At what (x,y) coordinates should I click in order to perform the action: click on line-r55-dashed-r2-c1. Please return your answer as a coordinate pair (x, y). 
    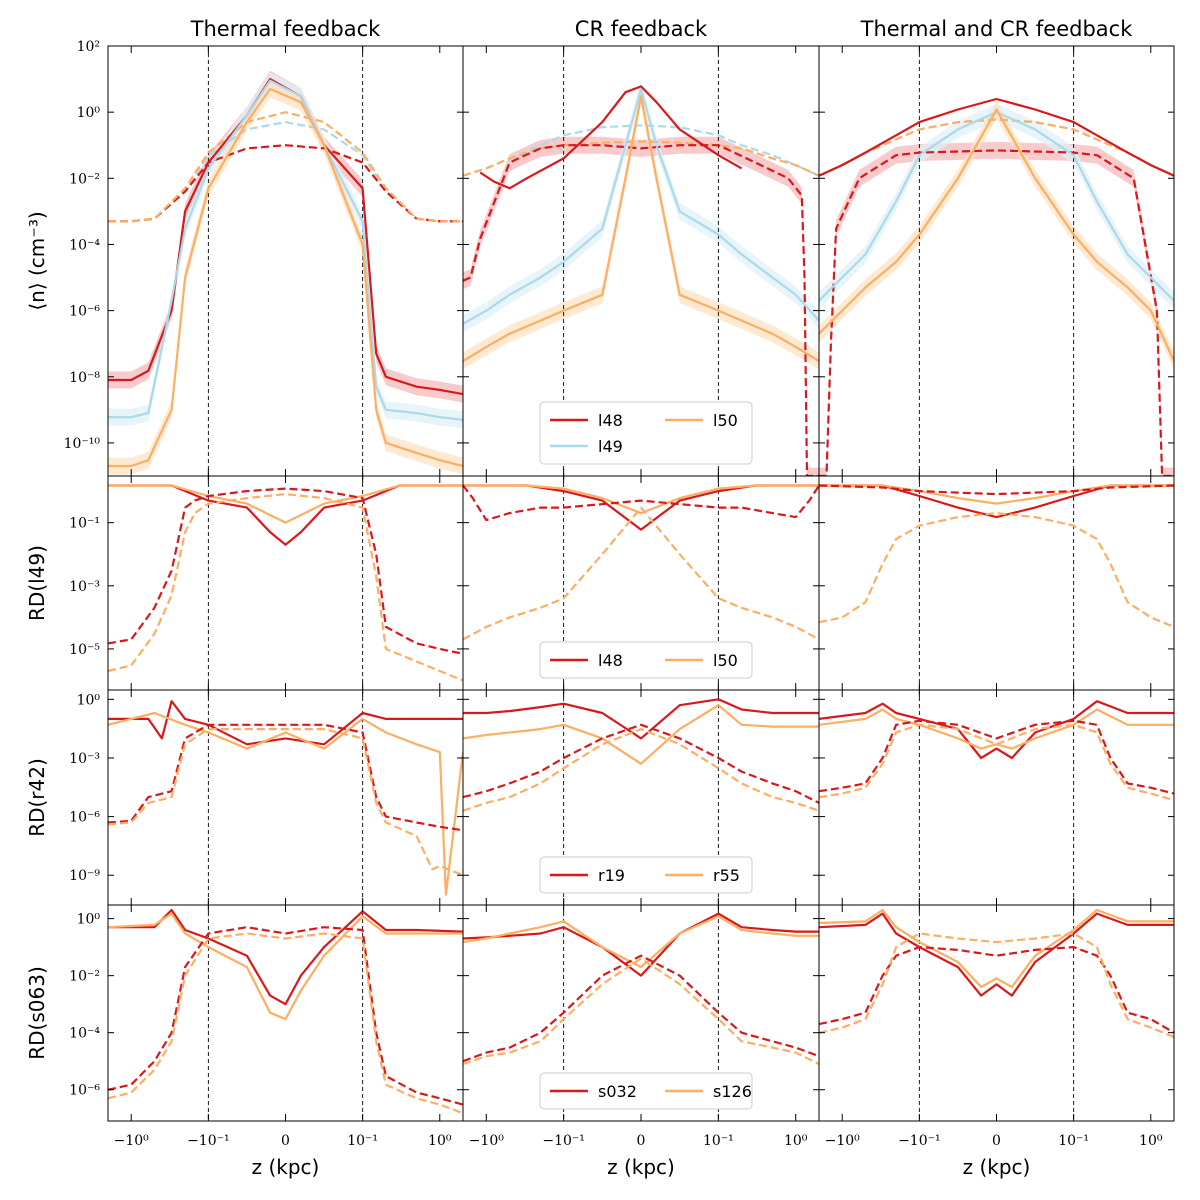
    Looking at the image, I should click on (641, 770).